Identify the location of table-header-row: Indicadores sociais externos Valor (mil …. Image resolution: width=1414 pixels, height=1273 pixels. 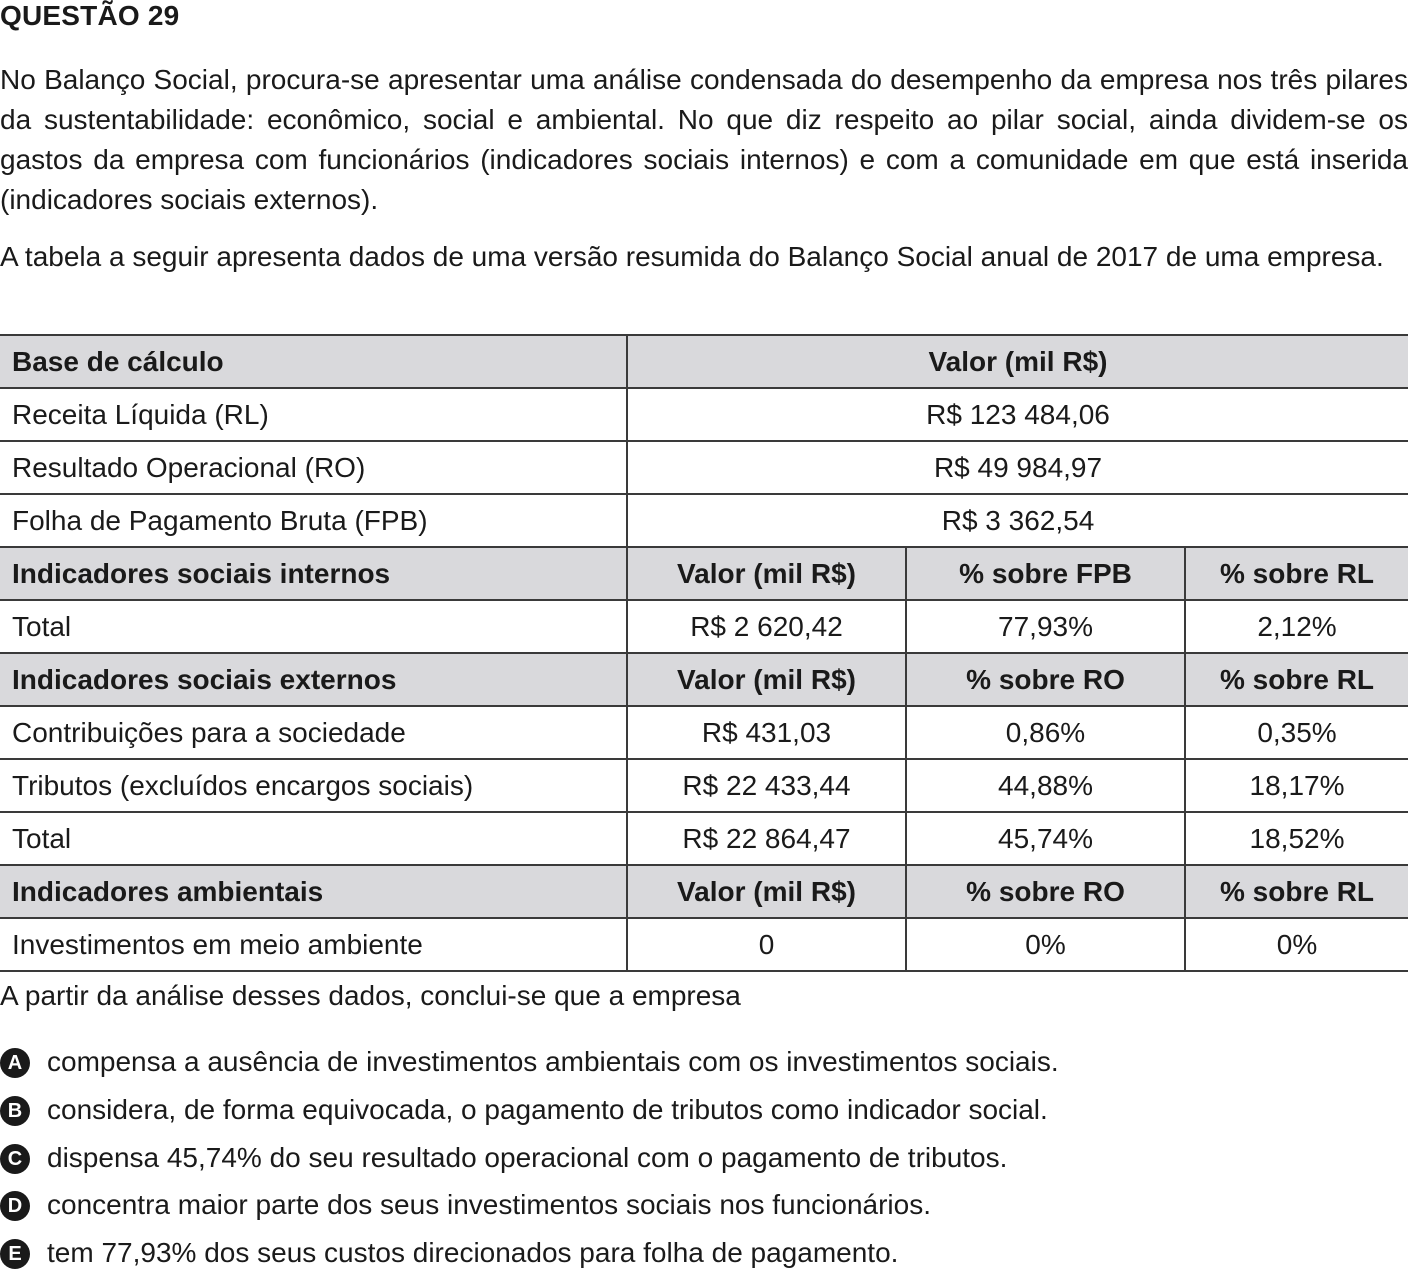
(704, 679).